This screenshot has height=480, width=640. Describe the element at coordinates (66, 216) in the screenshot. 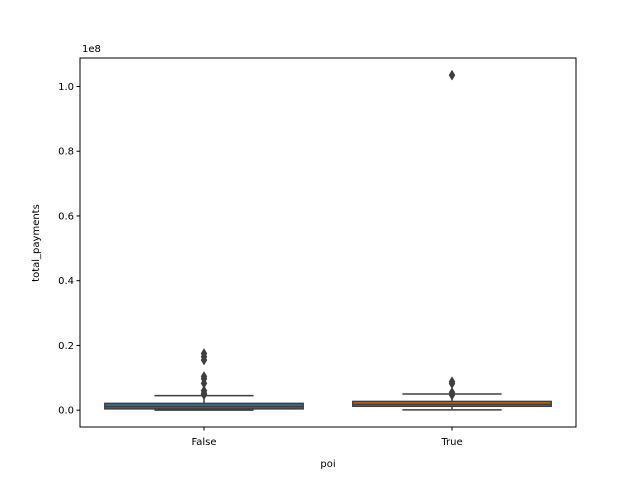

I see `y-tick-label: 0.6` at that location.